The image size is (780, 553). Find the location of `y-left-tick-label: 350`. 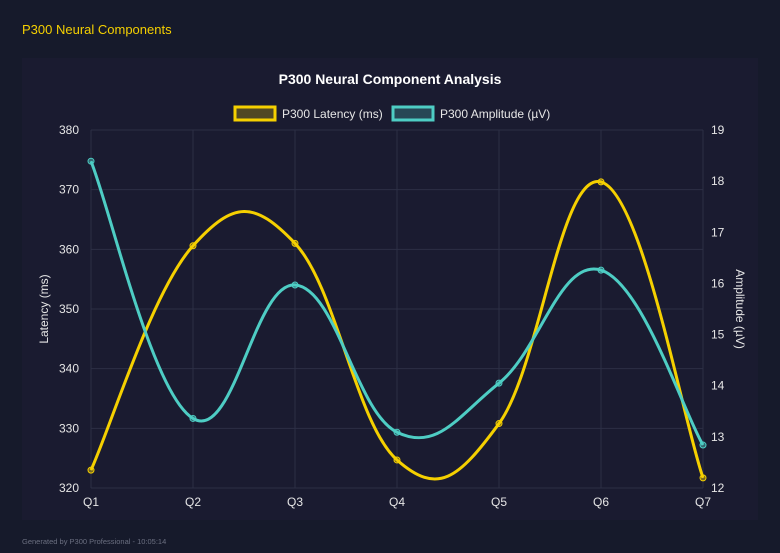

y-left-tick-label: 350 is located at coordinates (69, 309).